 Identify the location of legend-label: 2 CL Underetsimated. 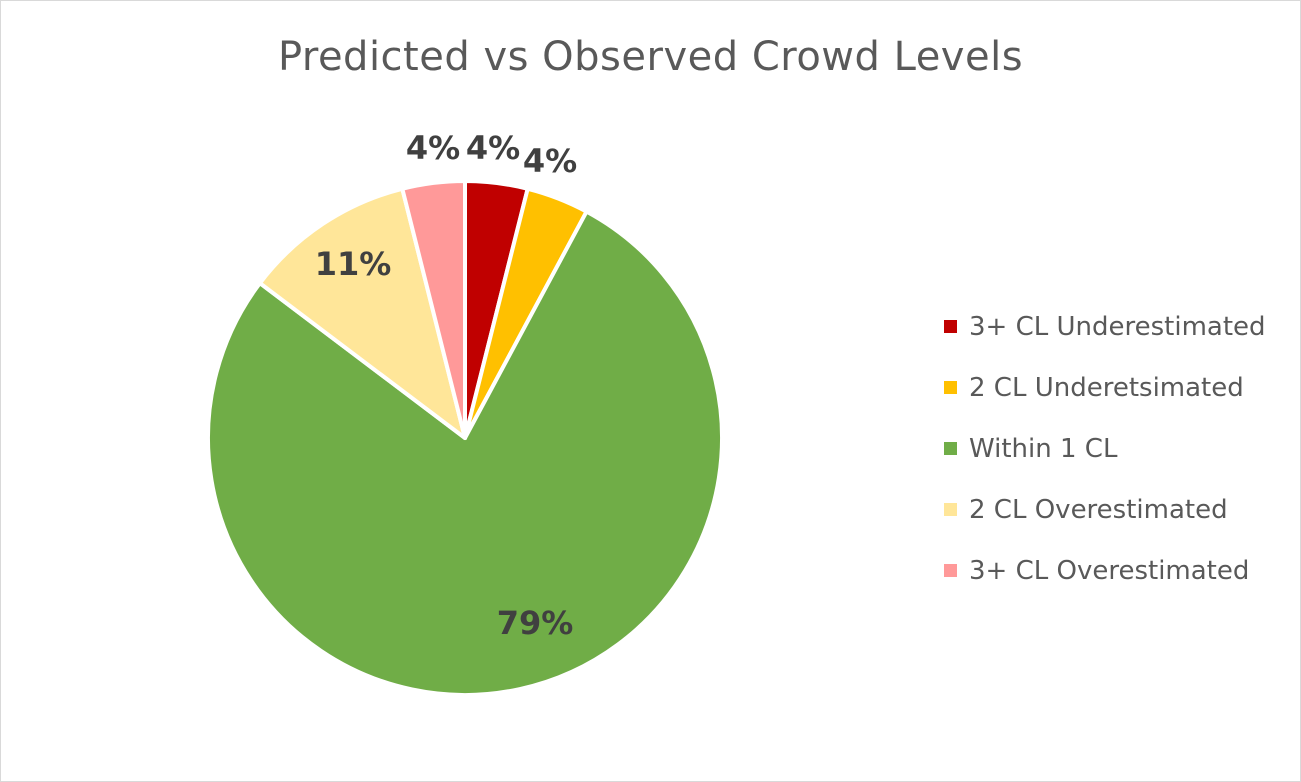
(1106, 387).